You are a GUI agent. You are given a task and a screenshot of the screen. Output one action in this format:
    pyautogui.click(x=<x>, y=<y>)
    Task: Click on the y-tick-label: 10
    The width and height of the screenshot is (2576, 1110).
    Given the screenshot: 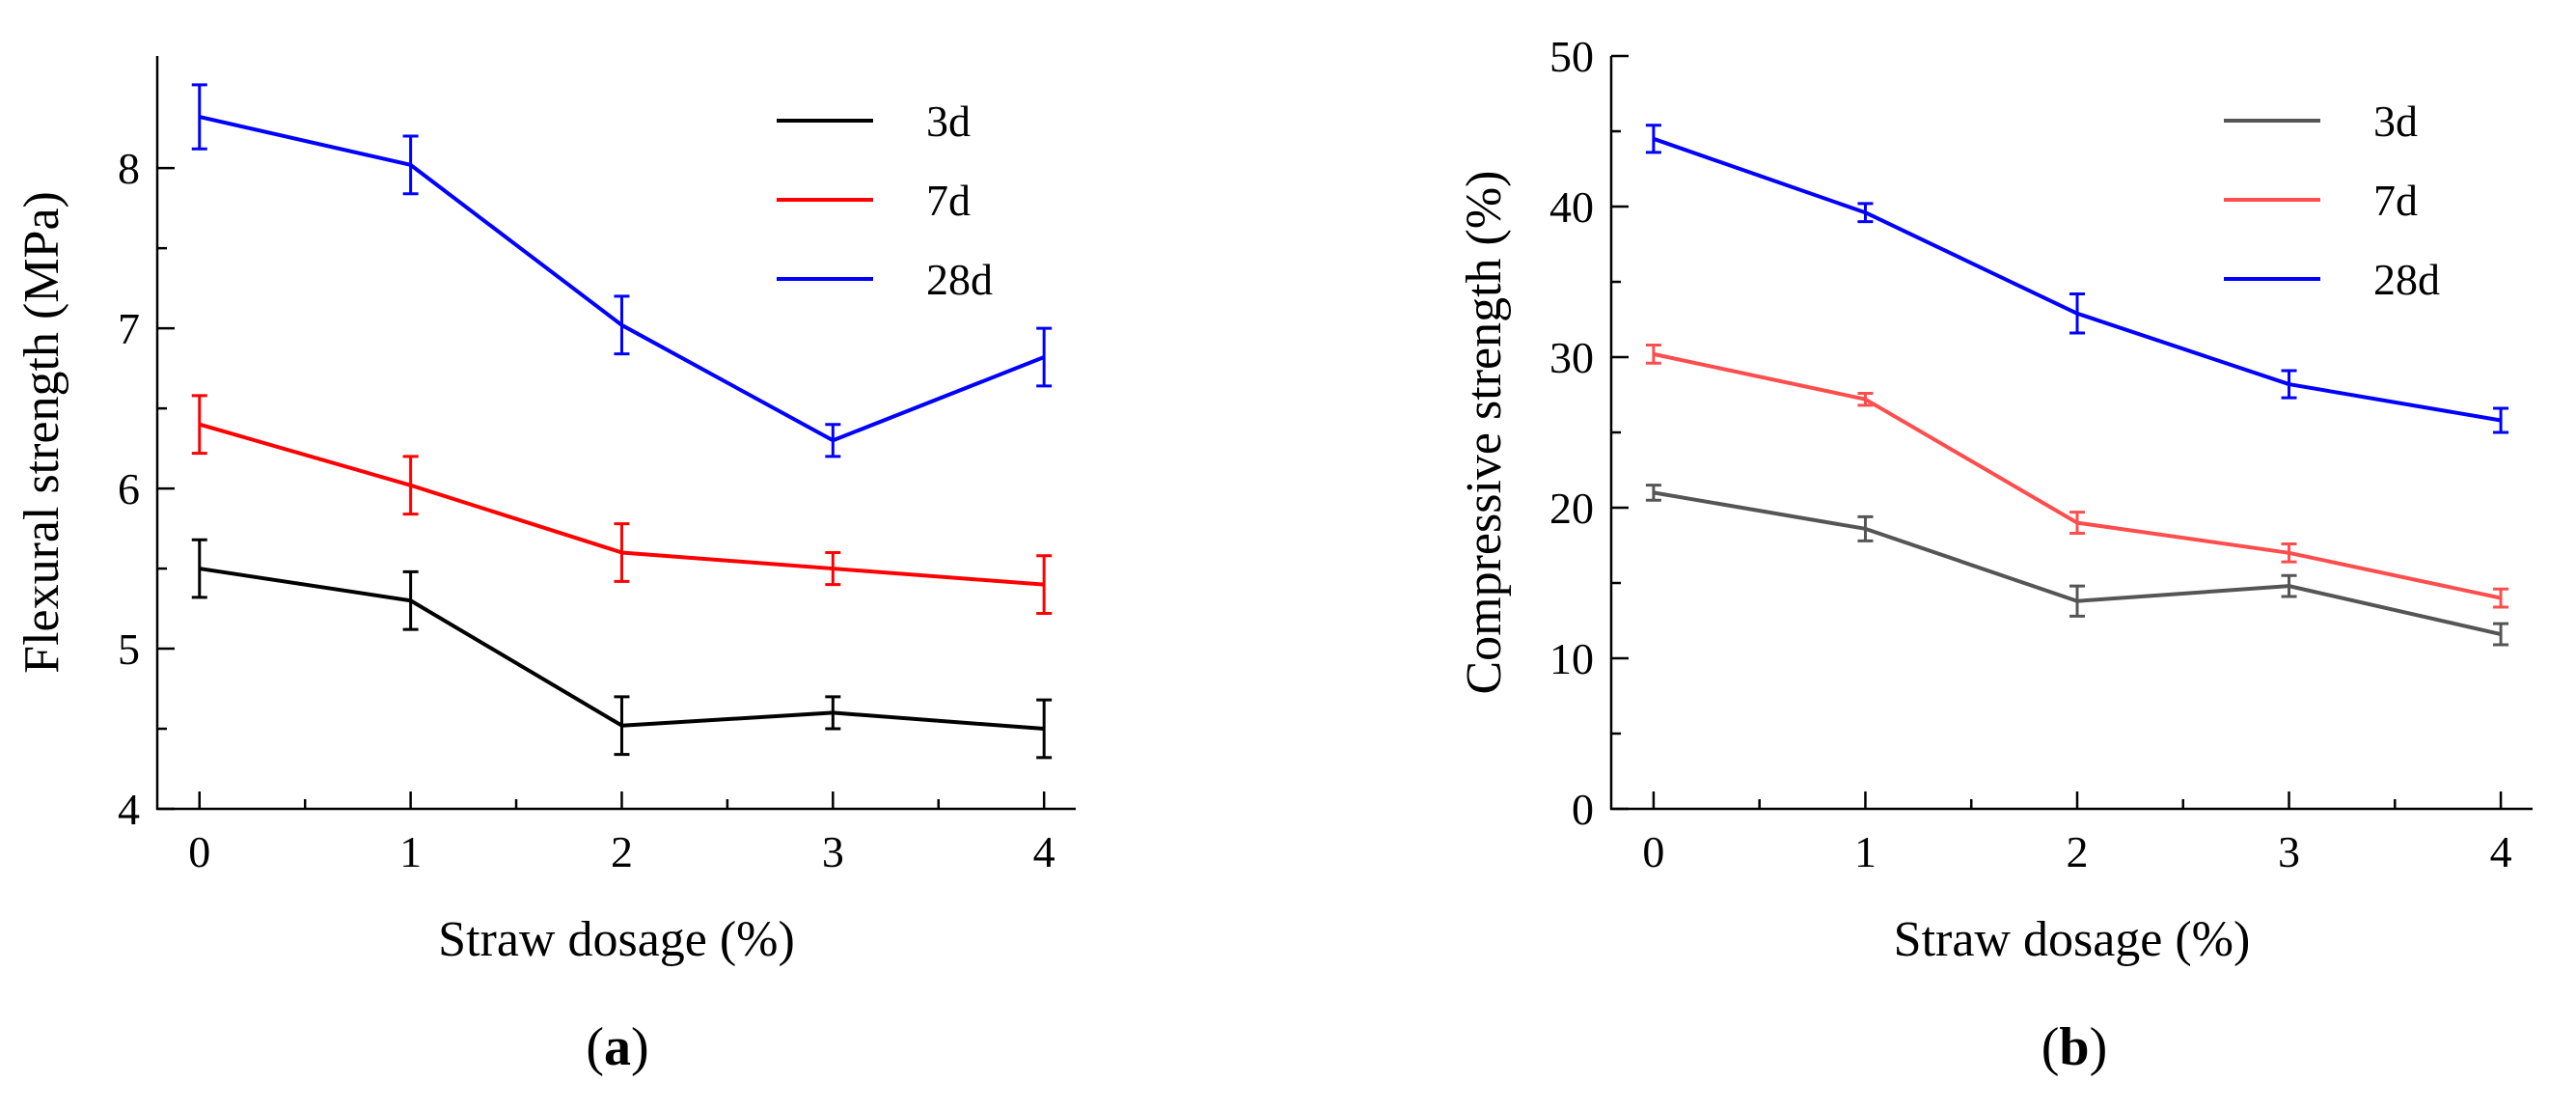 What is the action you would take?
    pyautogui.click(x=1571, y=658)
    